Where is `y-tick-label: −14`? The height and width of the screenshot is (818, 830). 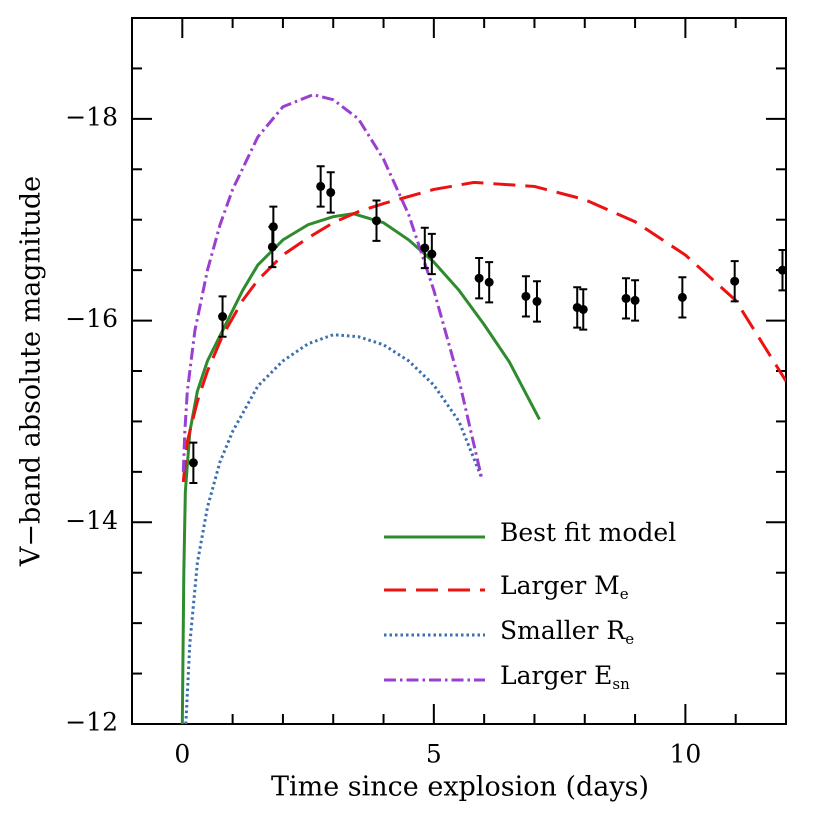
y-tick-label: −14 is located at coordinates (91, 520).